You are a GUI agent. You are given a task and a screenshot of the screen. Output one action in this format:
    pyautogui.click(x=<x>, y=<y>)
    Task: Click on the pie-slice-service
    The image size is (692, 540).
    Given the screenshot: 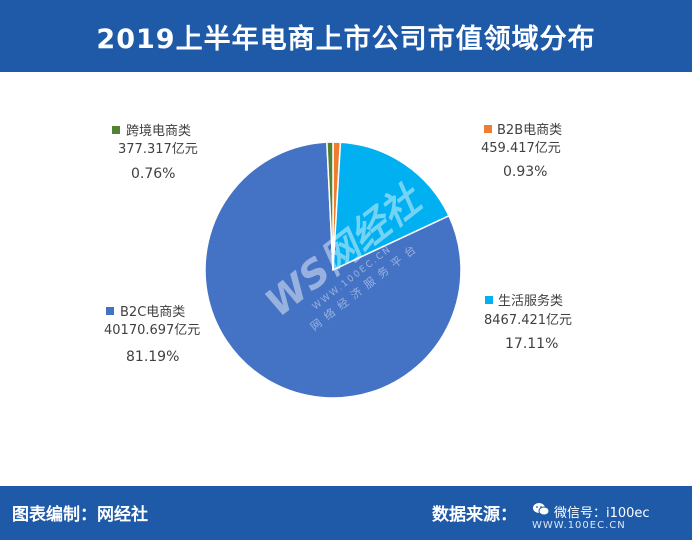 What is the action you would take?
    pyautogui.click(x=391, y=206)
    